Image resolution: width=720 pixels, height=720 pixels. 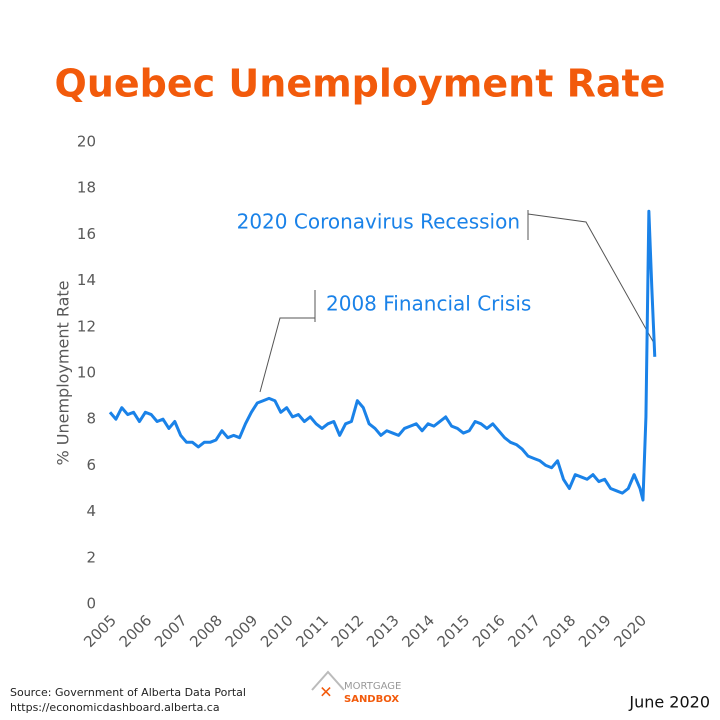 I want to click on y-tick-label: 2, so click(x=91, y=557).